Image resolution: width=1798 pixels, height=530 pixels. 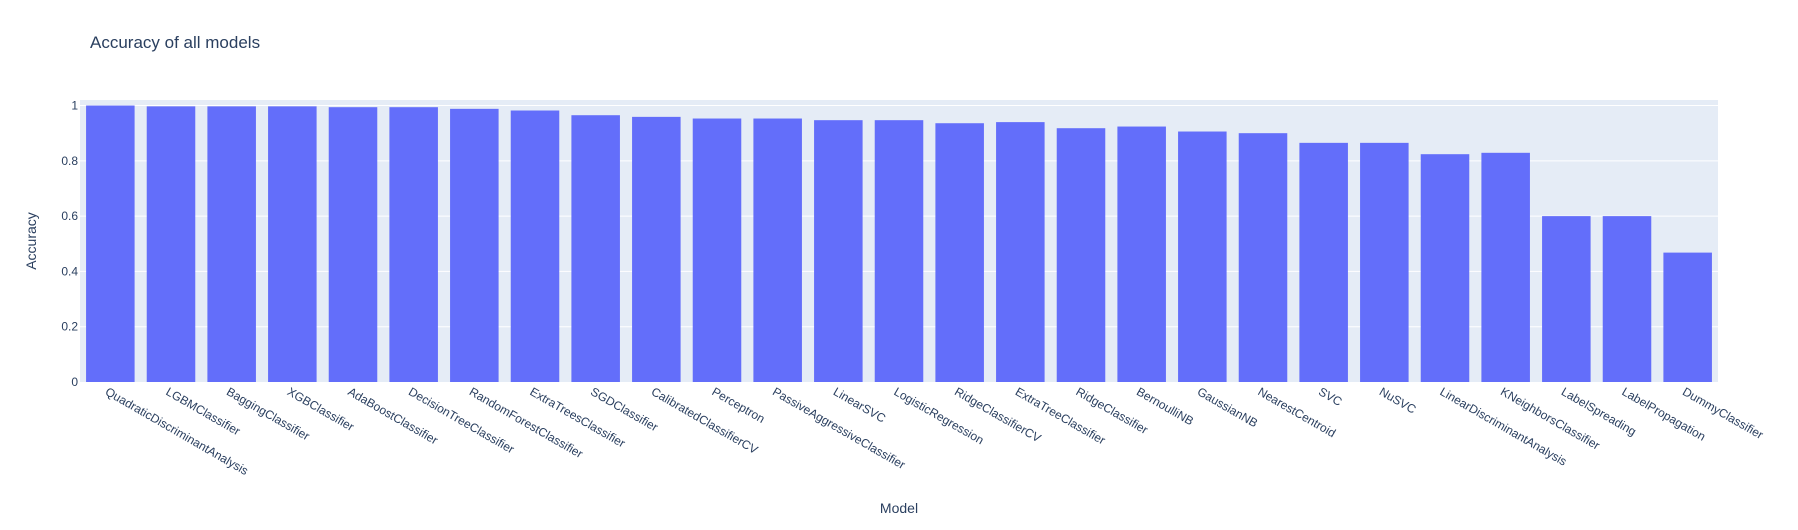 I want to click on y-axis-ticks: 0 0.2 0.4 0.6 0.8 1, so click(x=69, y=244).